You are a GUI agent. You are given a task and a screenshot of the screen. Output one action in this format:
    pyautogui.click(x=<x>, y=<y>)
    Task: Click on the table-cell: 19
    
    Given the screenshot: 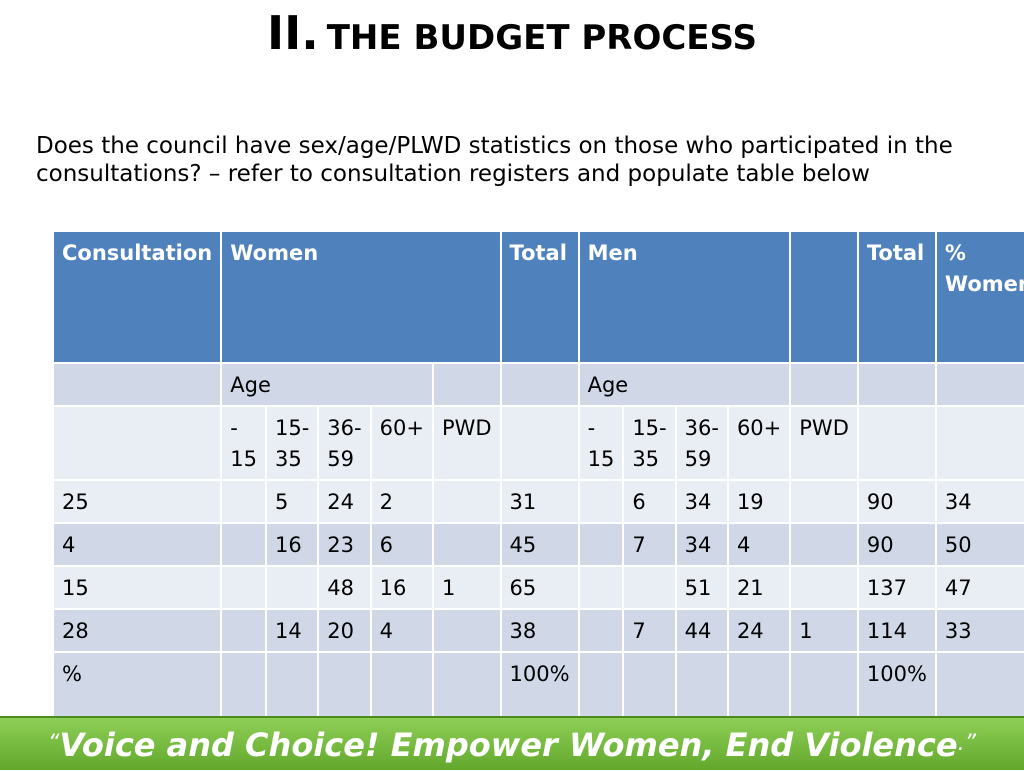 What is the action you would take?
    pyautogui.click(x=759, y=501)
    